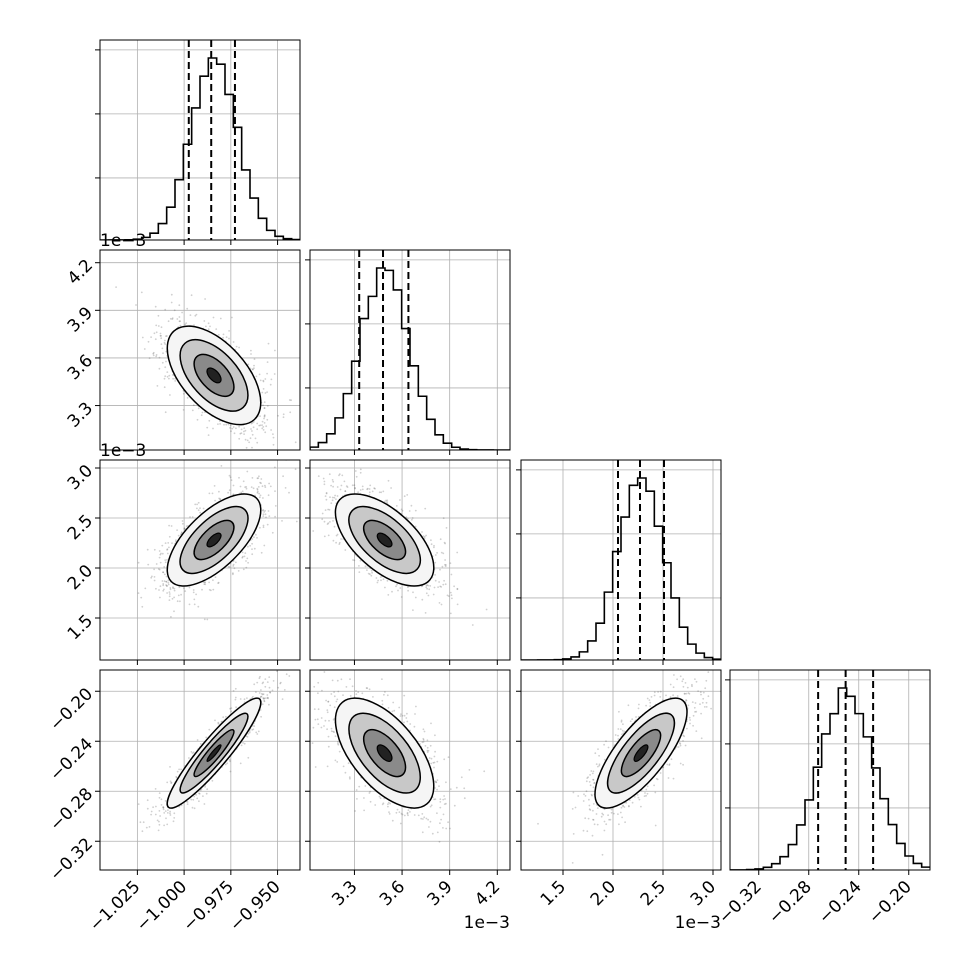  Describe the element at coordinates (439, 893) in the screenshot. I see `x-tick-label: 3.9` at that location.